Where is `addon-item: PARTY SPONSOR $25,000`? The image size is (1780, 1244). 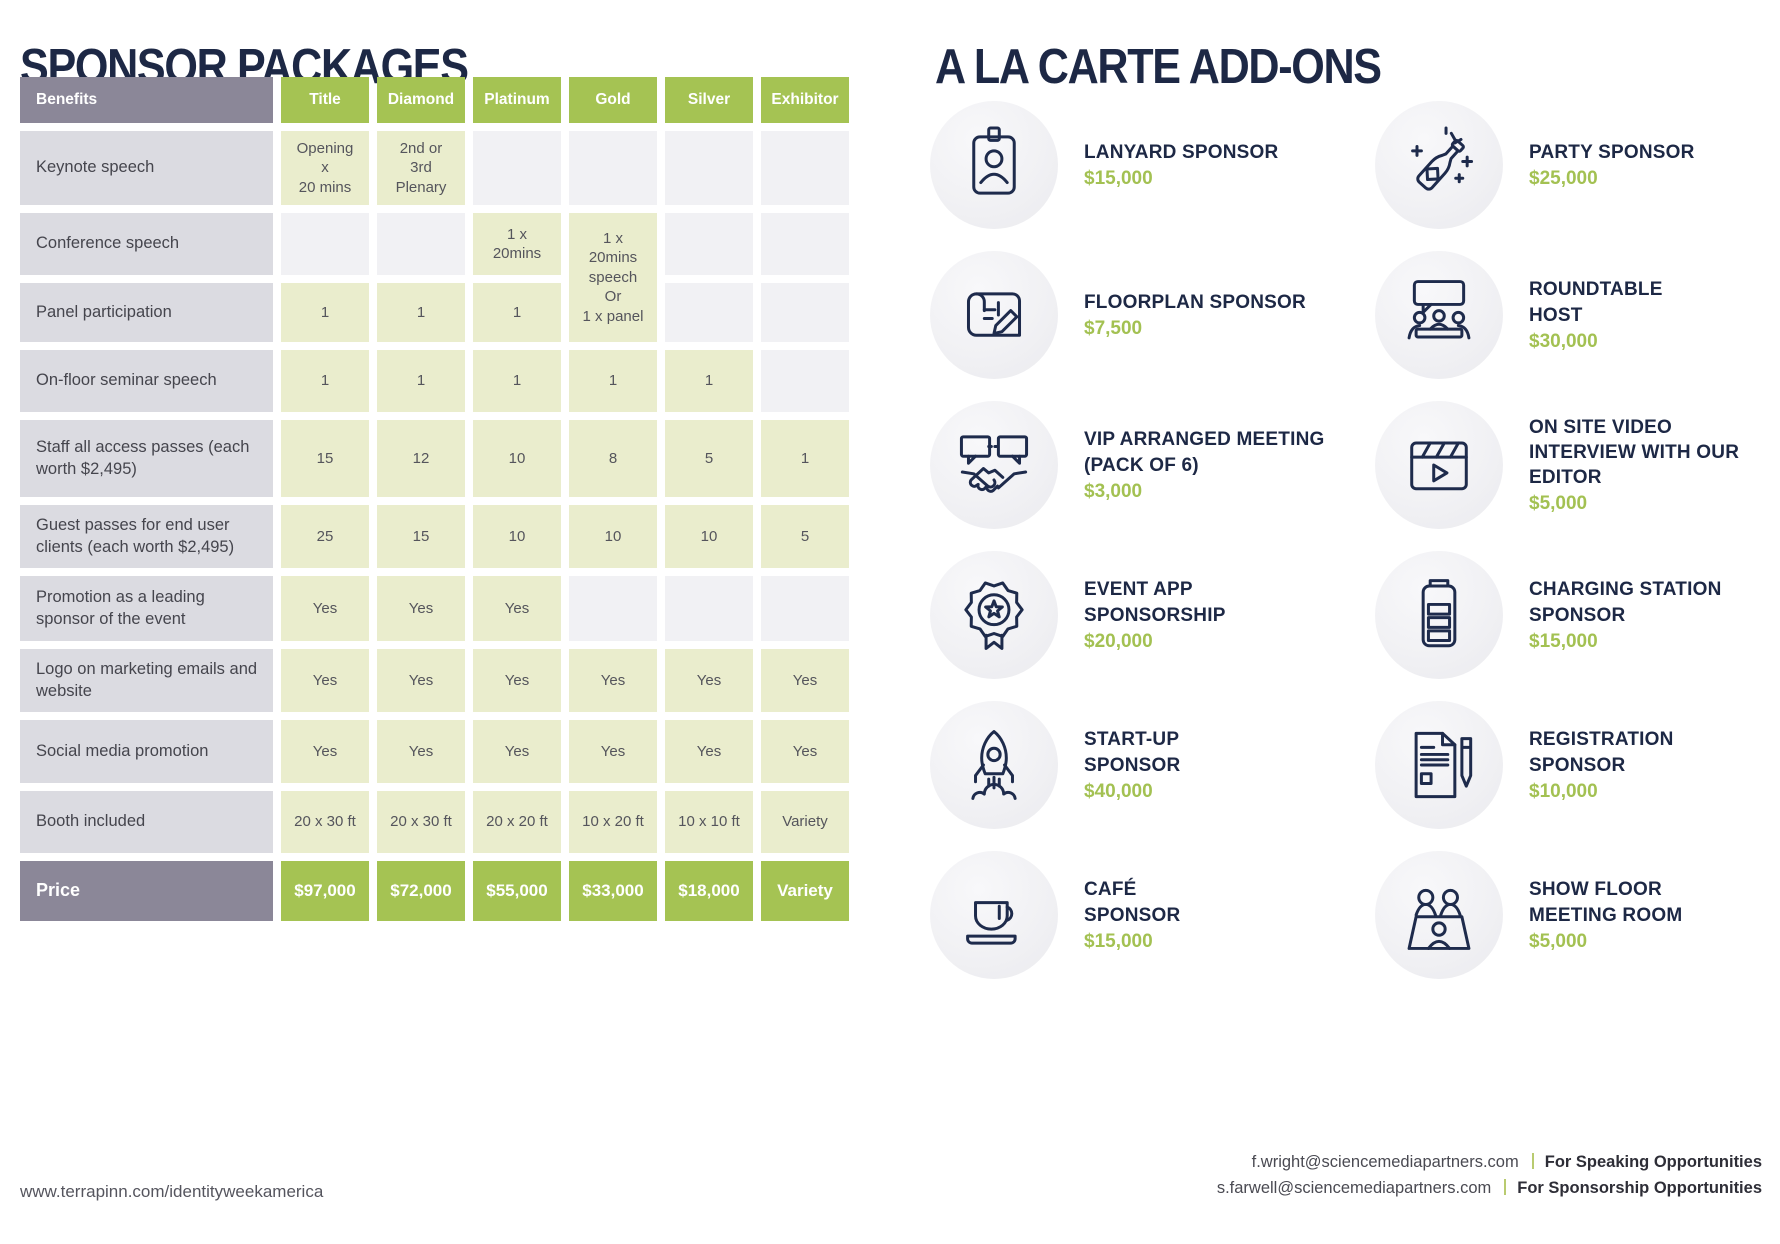 addon-item: PARTY SPONSOR $25,000 is located at coordinates (1570, 165).